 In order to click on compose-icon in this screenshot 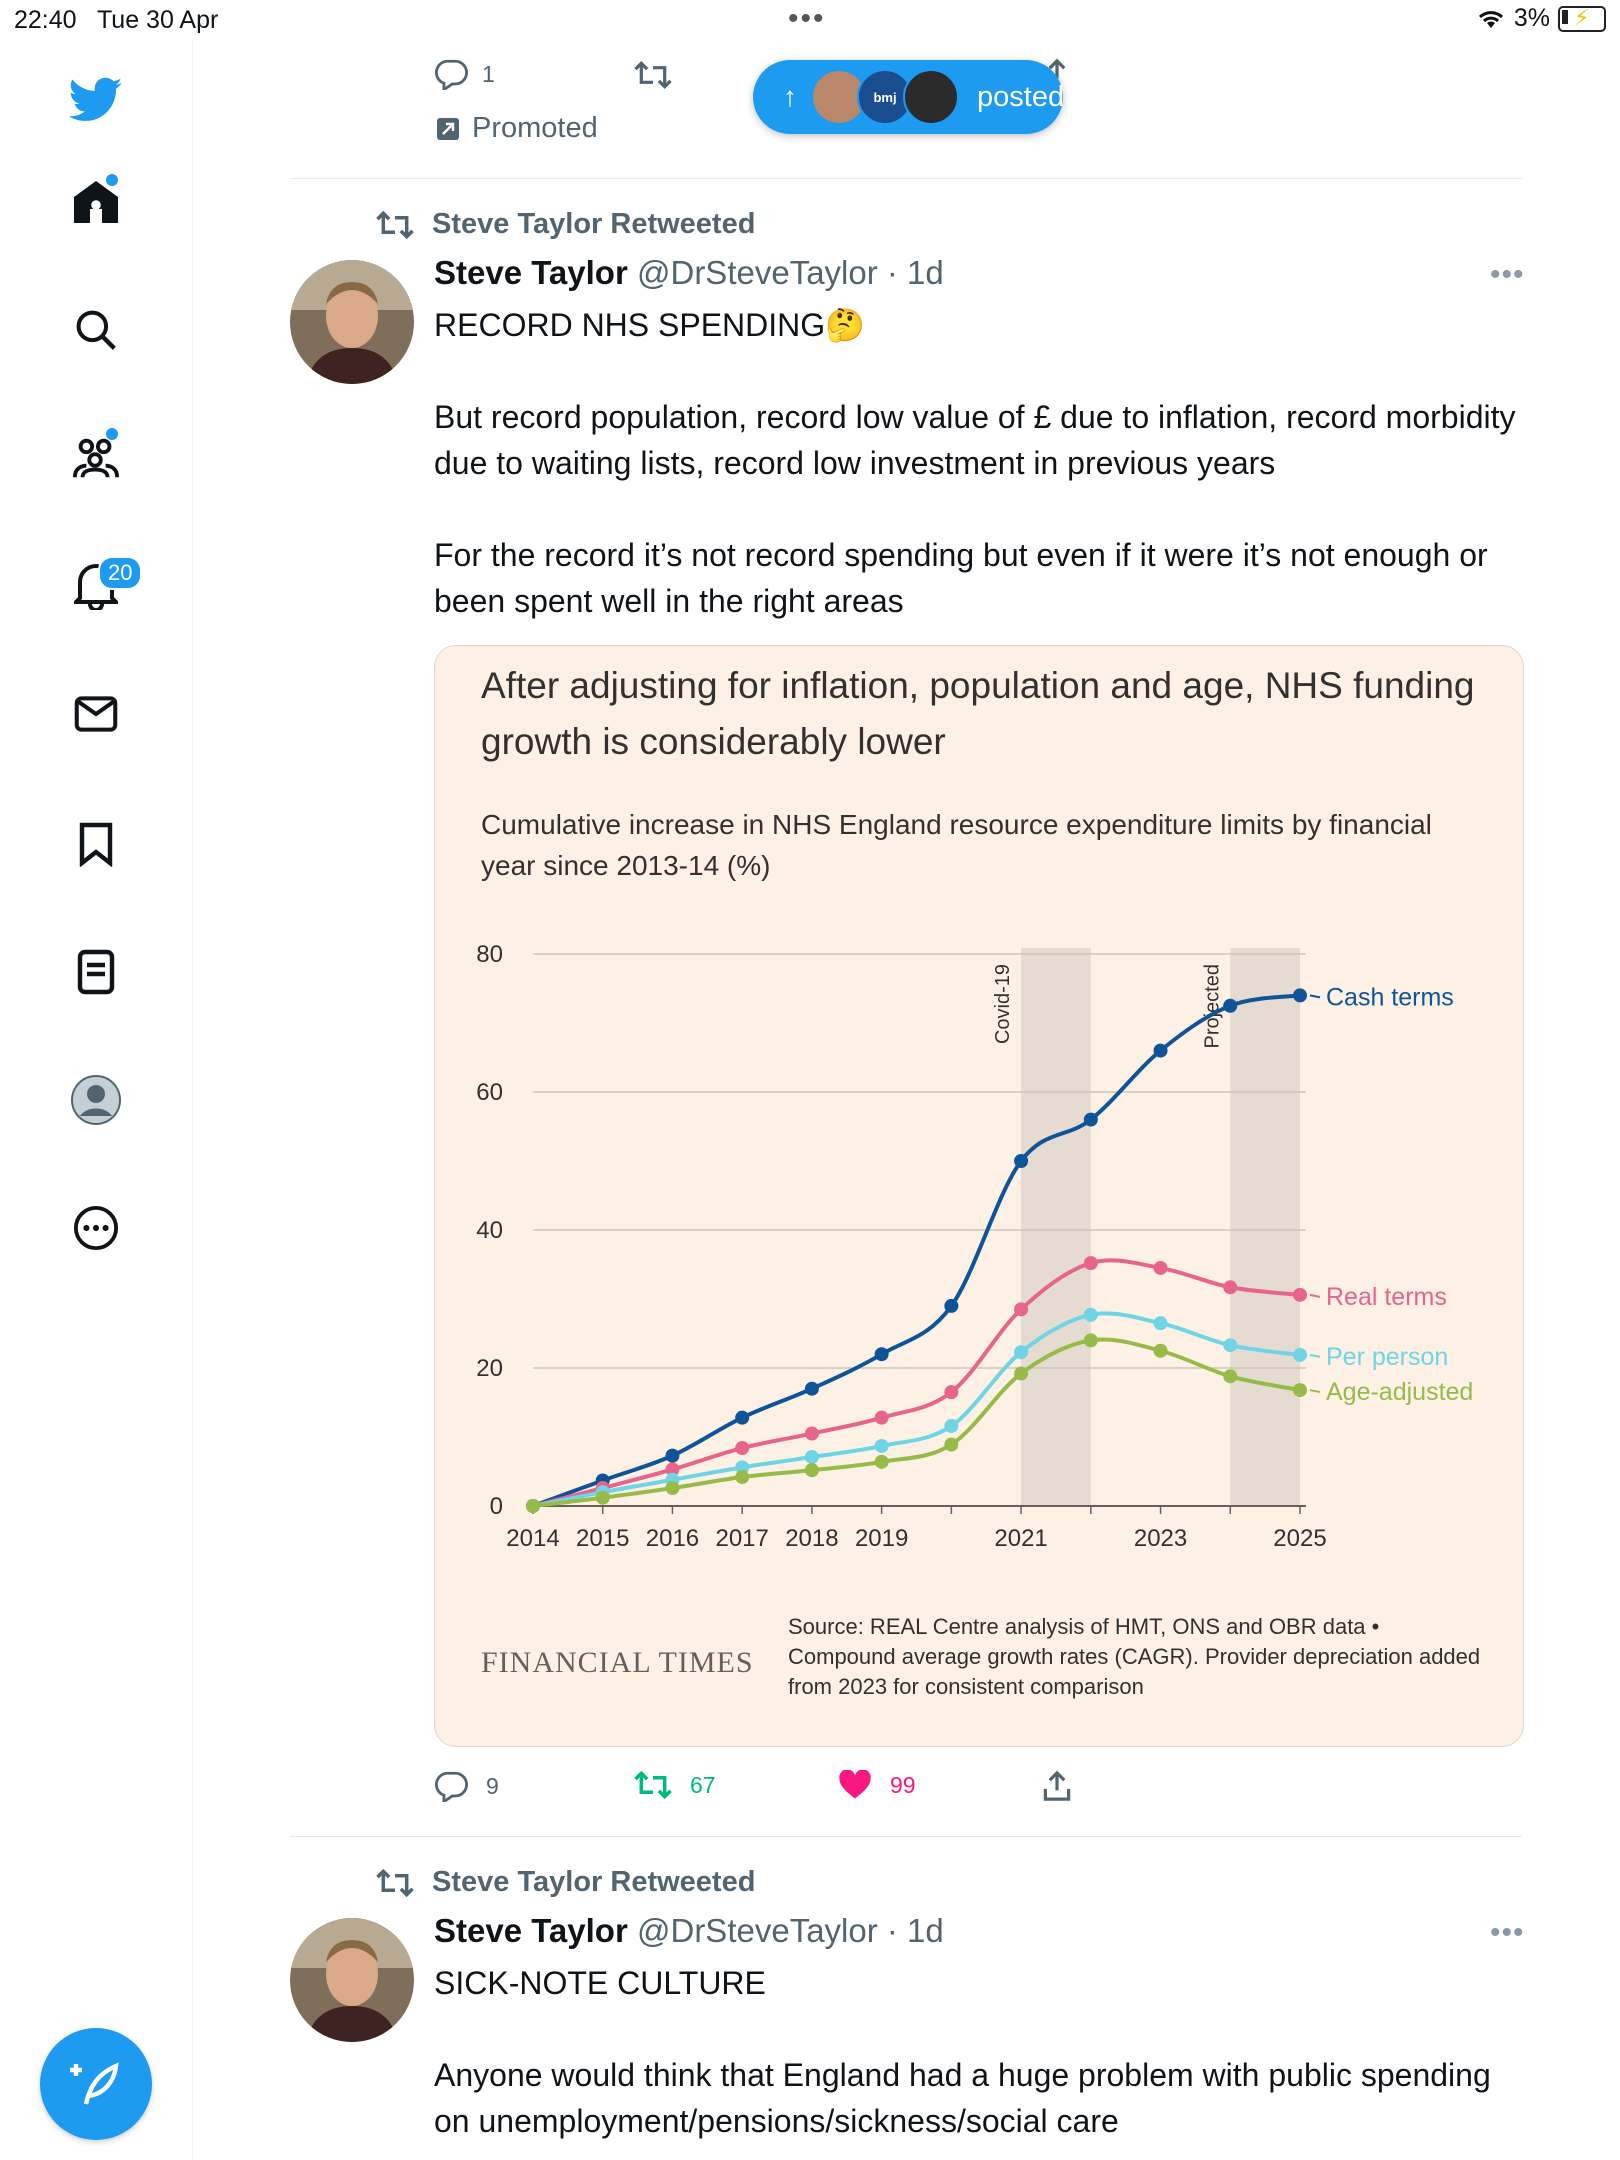, I will do `click(94, 2083)`.